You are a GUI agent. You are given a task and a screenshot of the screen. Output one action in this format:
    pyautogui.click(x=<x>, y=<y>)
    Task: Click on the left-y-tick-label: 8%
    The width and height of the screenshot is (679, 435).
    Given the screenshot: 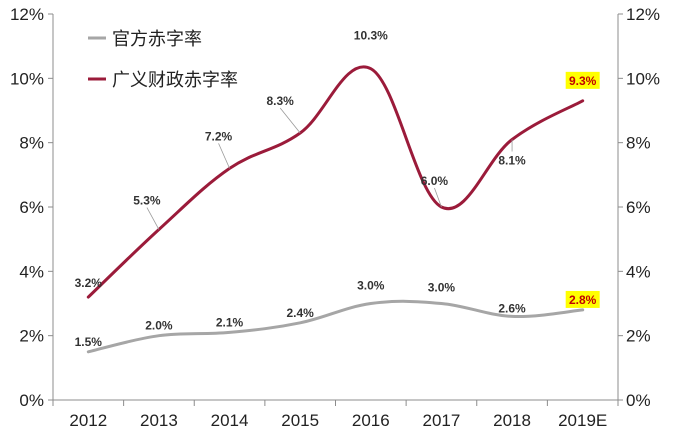 What is the action you would take?
    pyautogui.click(x=31, y=143)
    